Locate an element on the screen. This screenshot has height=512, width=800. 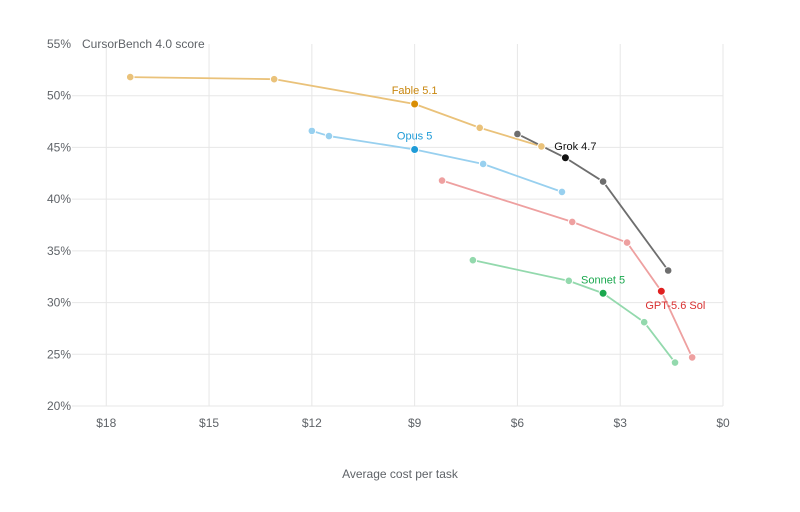
y-tick-label: 20% is located at coordinates (59, 406).